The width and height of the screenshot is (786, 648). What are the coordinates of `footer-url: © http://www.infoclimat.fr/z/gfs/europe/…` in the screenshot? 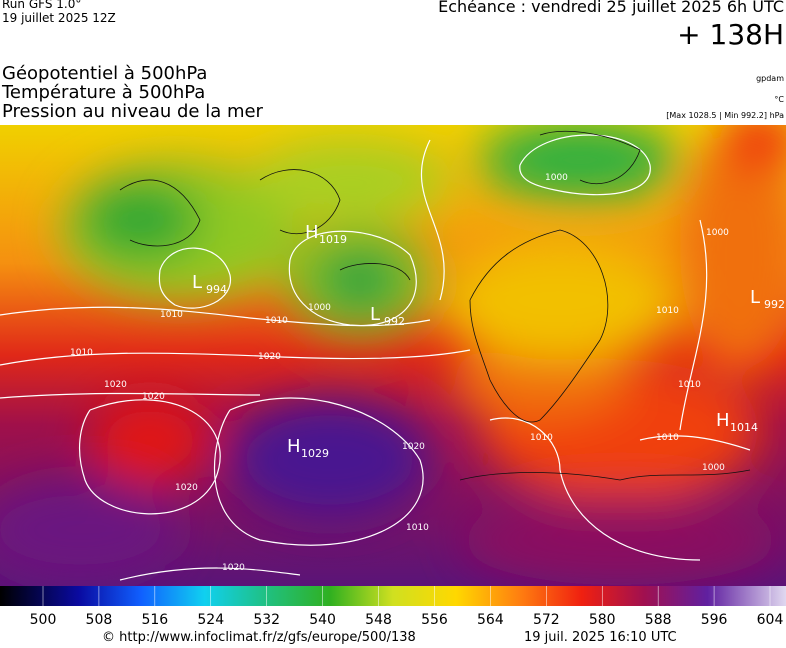 It's located at (259, 637).